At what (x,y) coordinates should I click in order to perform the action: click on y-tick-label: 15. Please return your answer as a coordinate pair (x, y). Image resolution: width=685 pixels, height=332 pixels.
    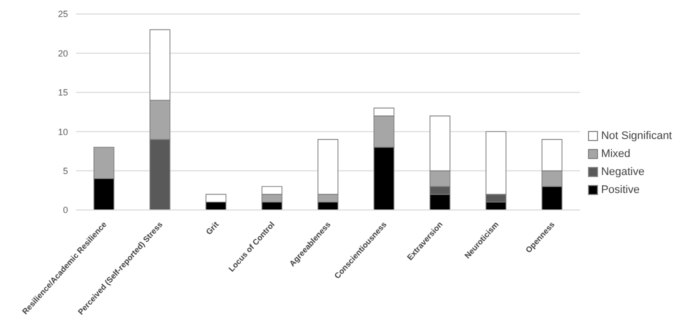
    Looking at the image, I should click on (63, 93).